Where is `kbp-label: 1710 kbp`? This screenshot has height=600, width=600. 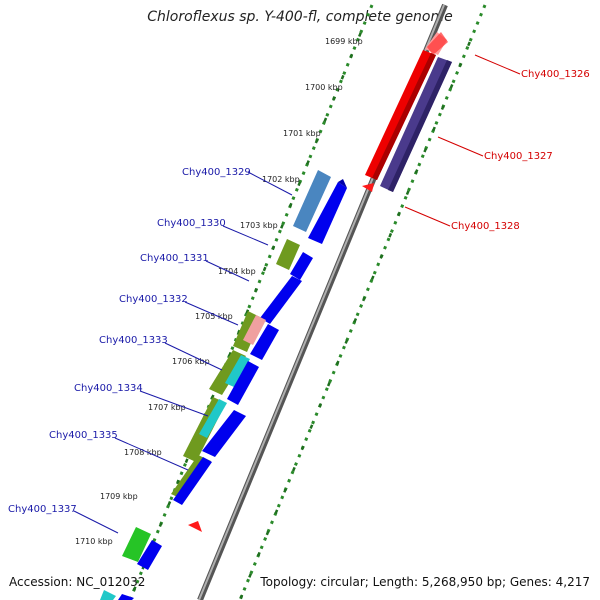 kbp-label: 1710 kbp is located at coordinates (94, 541).